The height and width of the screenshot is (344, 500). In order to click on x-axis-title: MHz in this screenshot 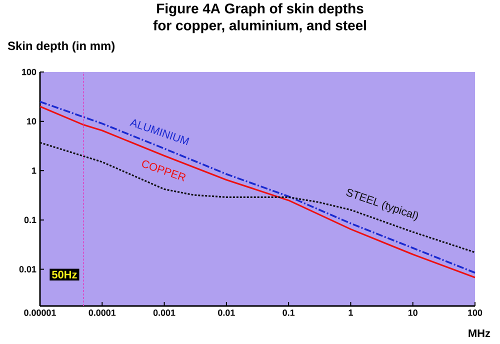, I will do `click(479, 334)`.